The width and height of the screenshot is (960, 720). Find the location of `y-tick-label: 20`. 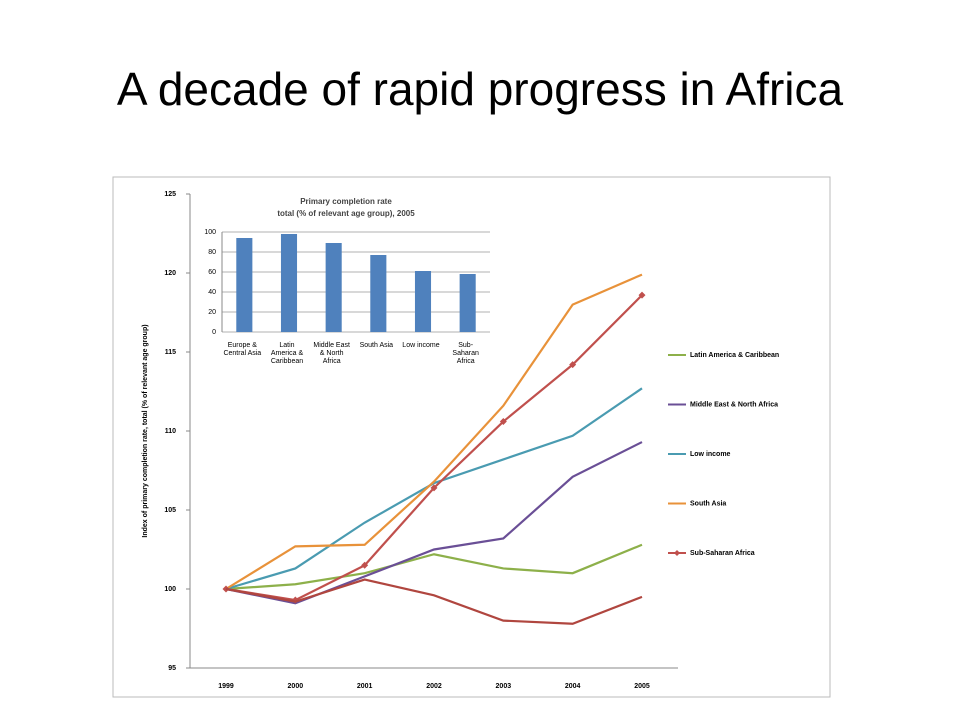

y-tick-label: 20 is located at coordinates (212, 312).